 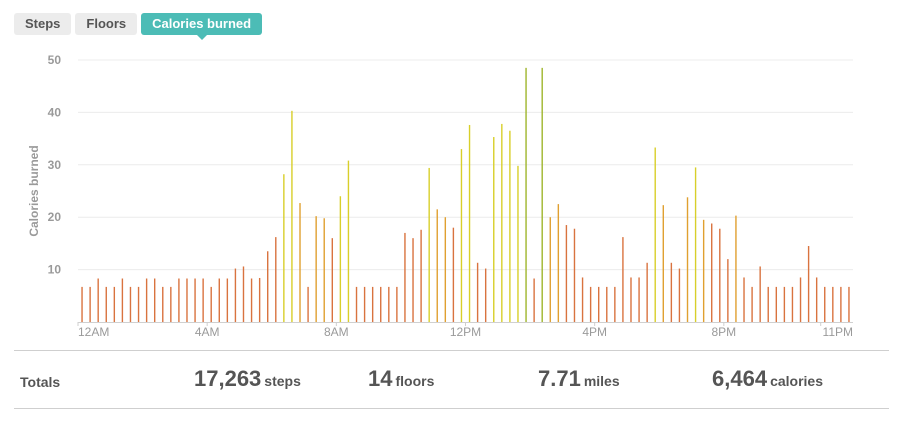 What do you see at coordinates (559, 378) in the screenshot?
I see `total-miles-value: 7.71` at bounding box center [559, 378].